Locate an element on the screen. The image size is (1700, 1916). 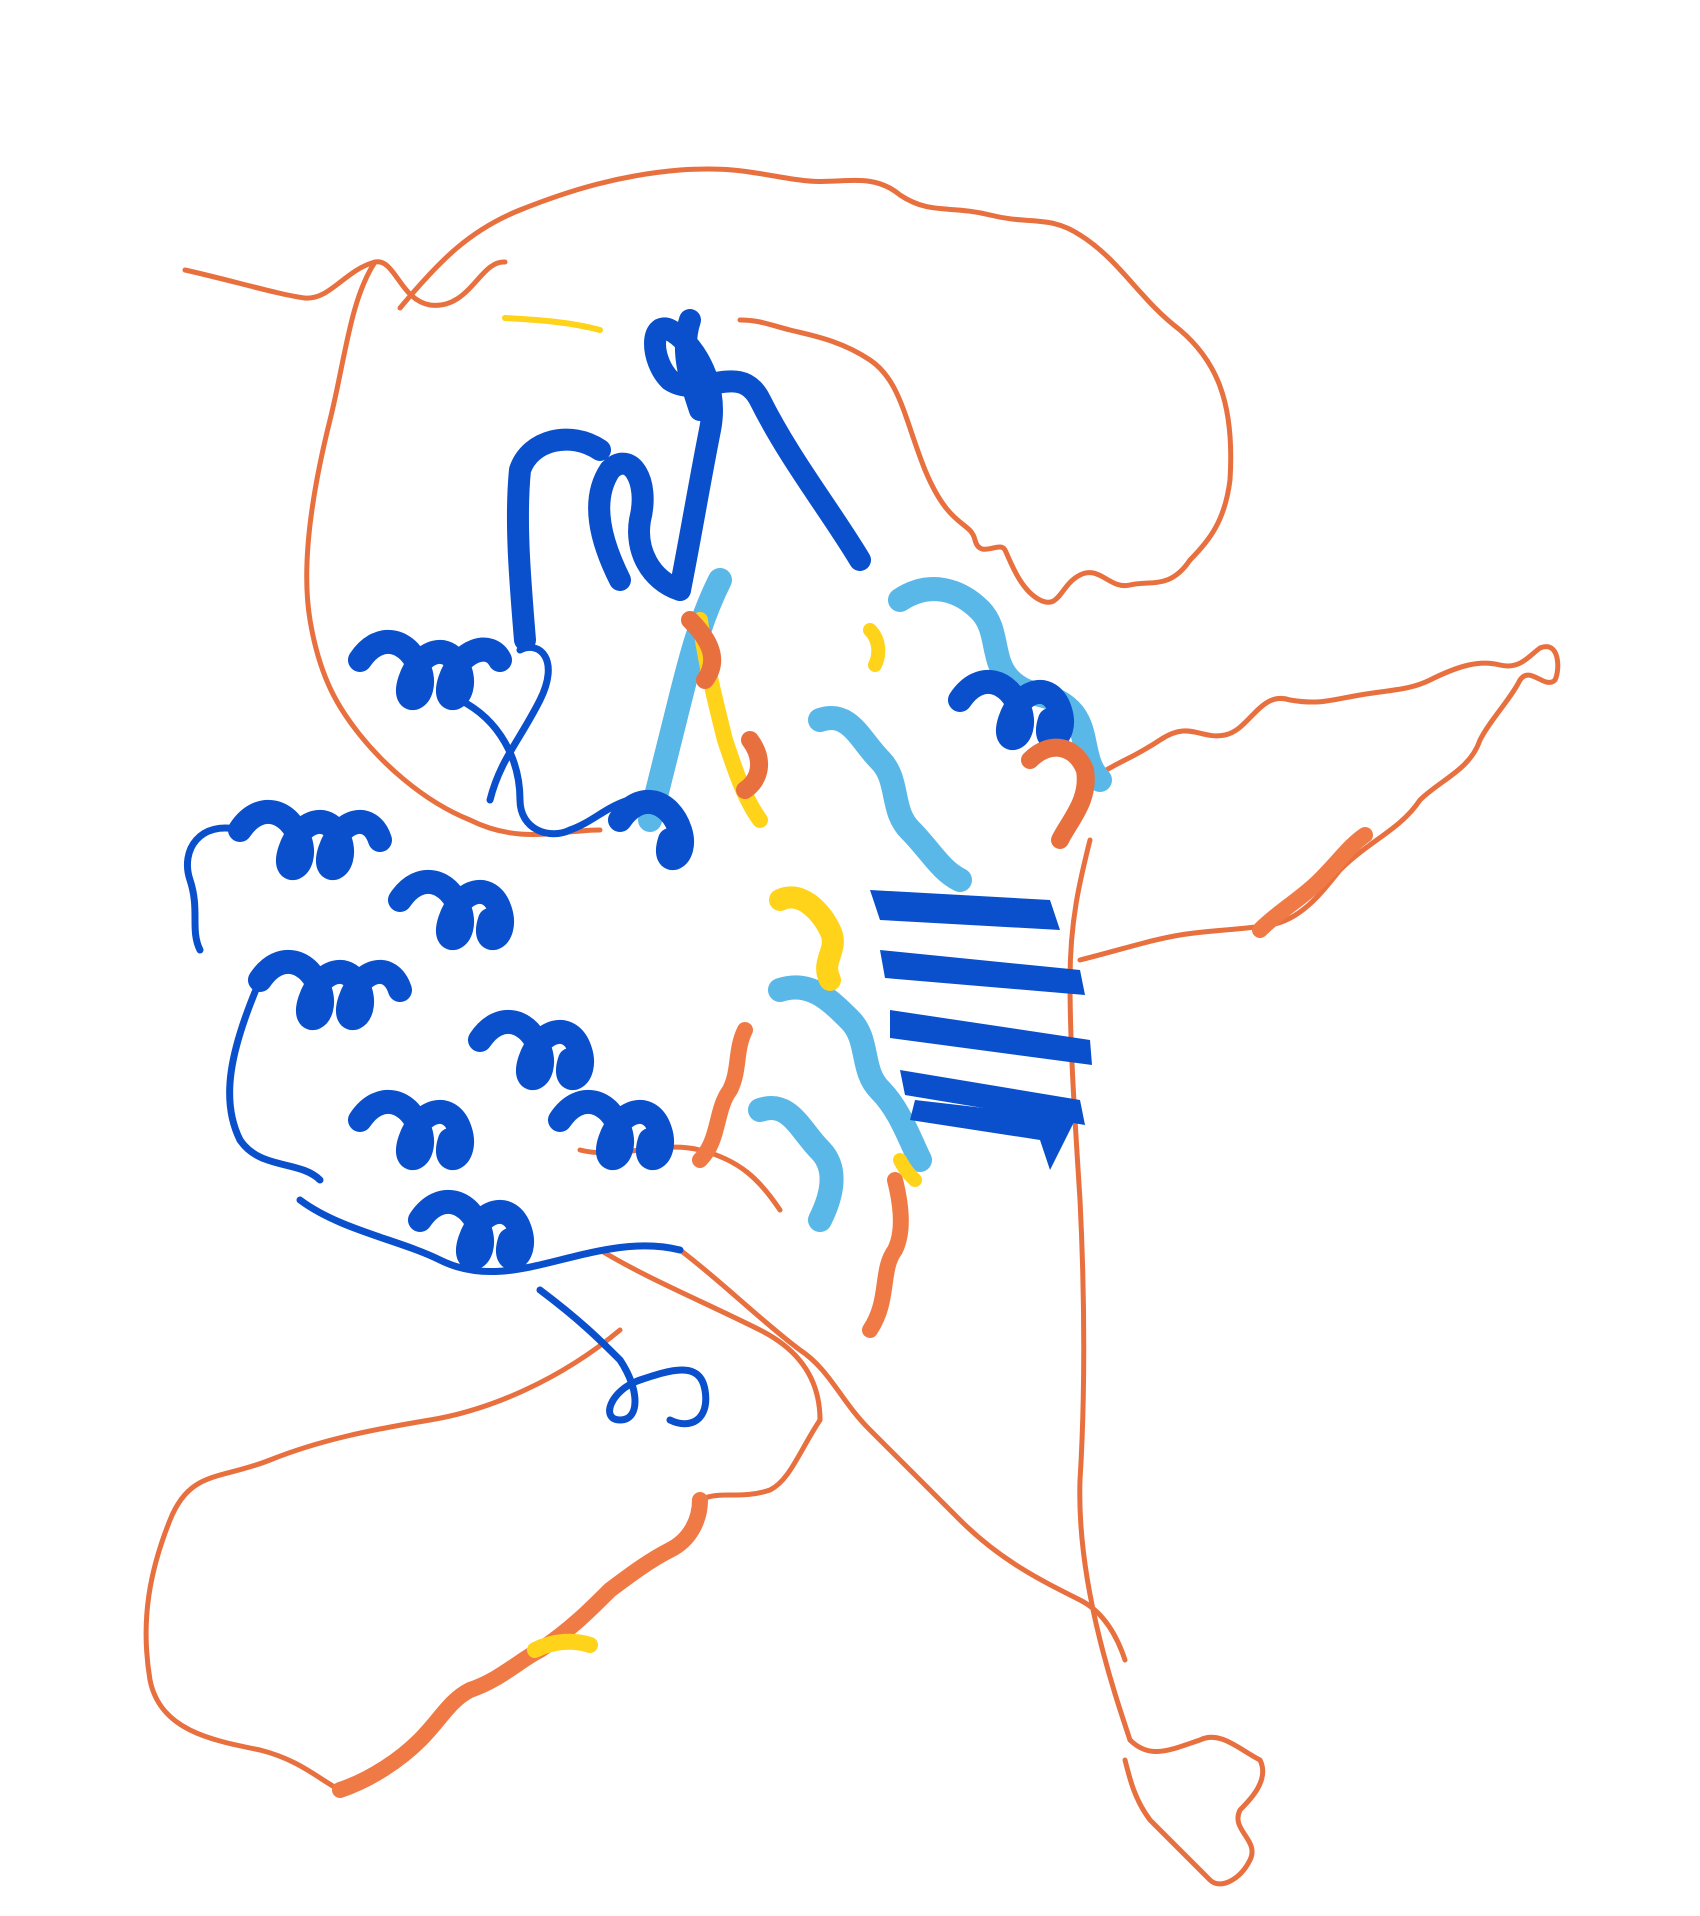
yellow-helix-center is located at coordinates (806, 938).